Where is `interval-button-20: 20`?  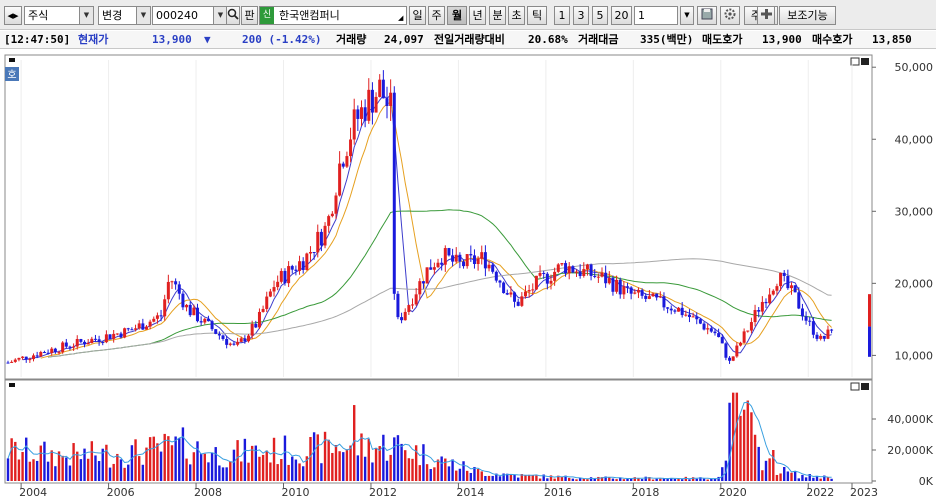 interval-button-20: 20 is located at coordinates (621, 15).